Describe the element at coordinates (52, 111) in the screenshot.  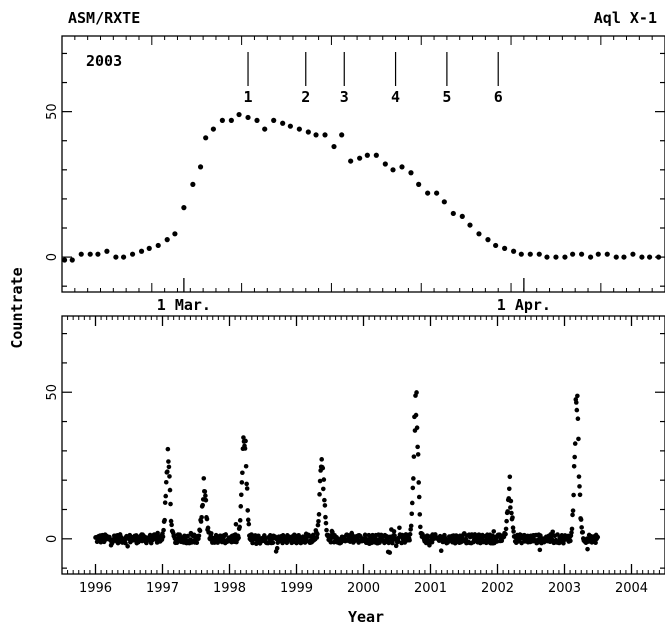
I see `top-ytick-label: 50` at that location.